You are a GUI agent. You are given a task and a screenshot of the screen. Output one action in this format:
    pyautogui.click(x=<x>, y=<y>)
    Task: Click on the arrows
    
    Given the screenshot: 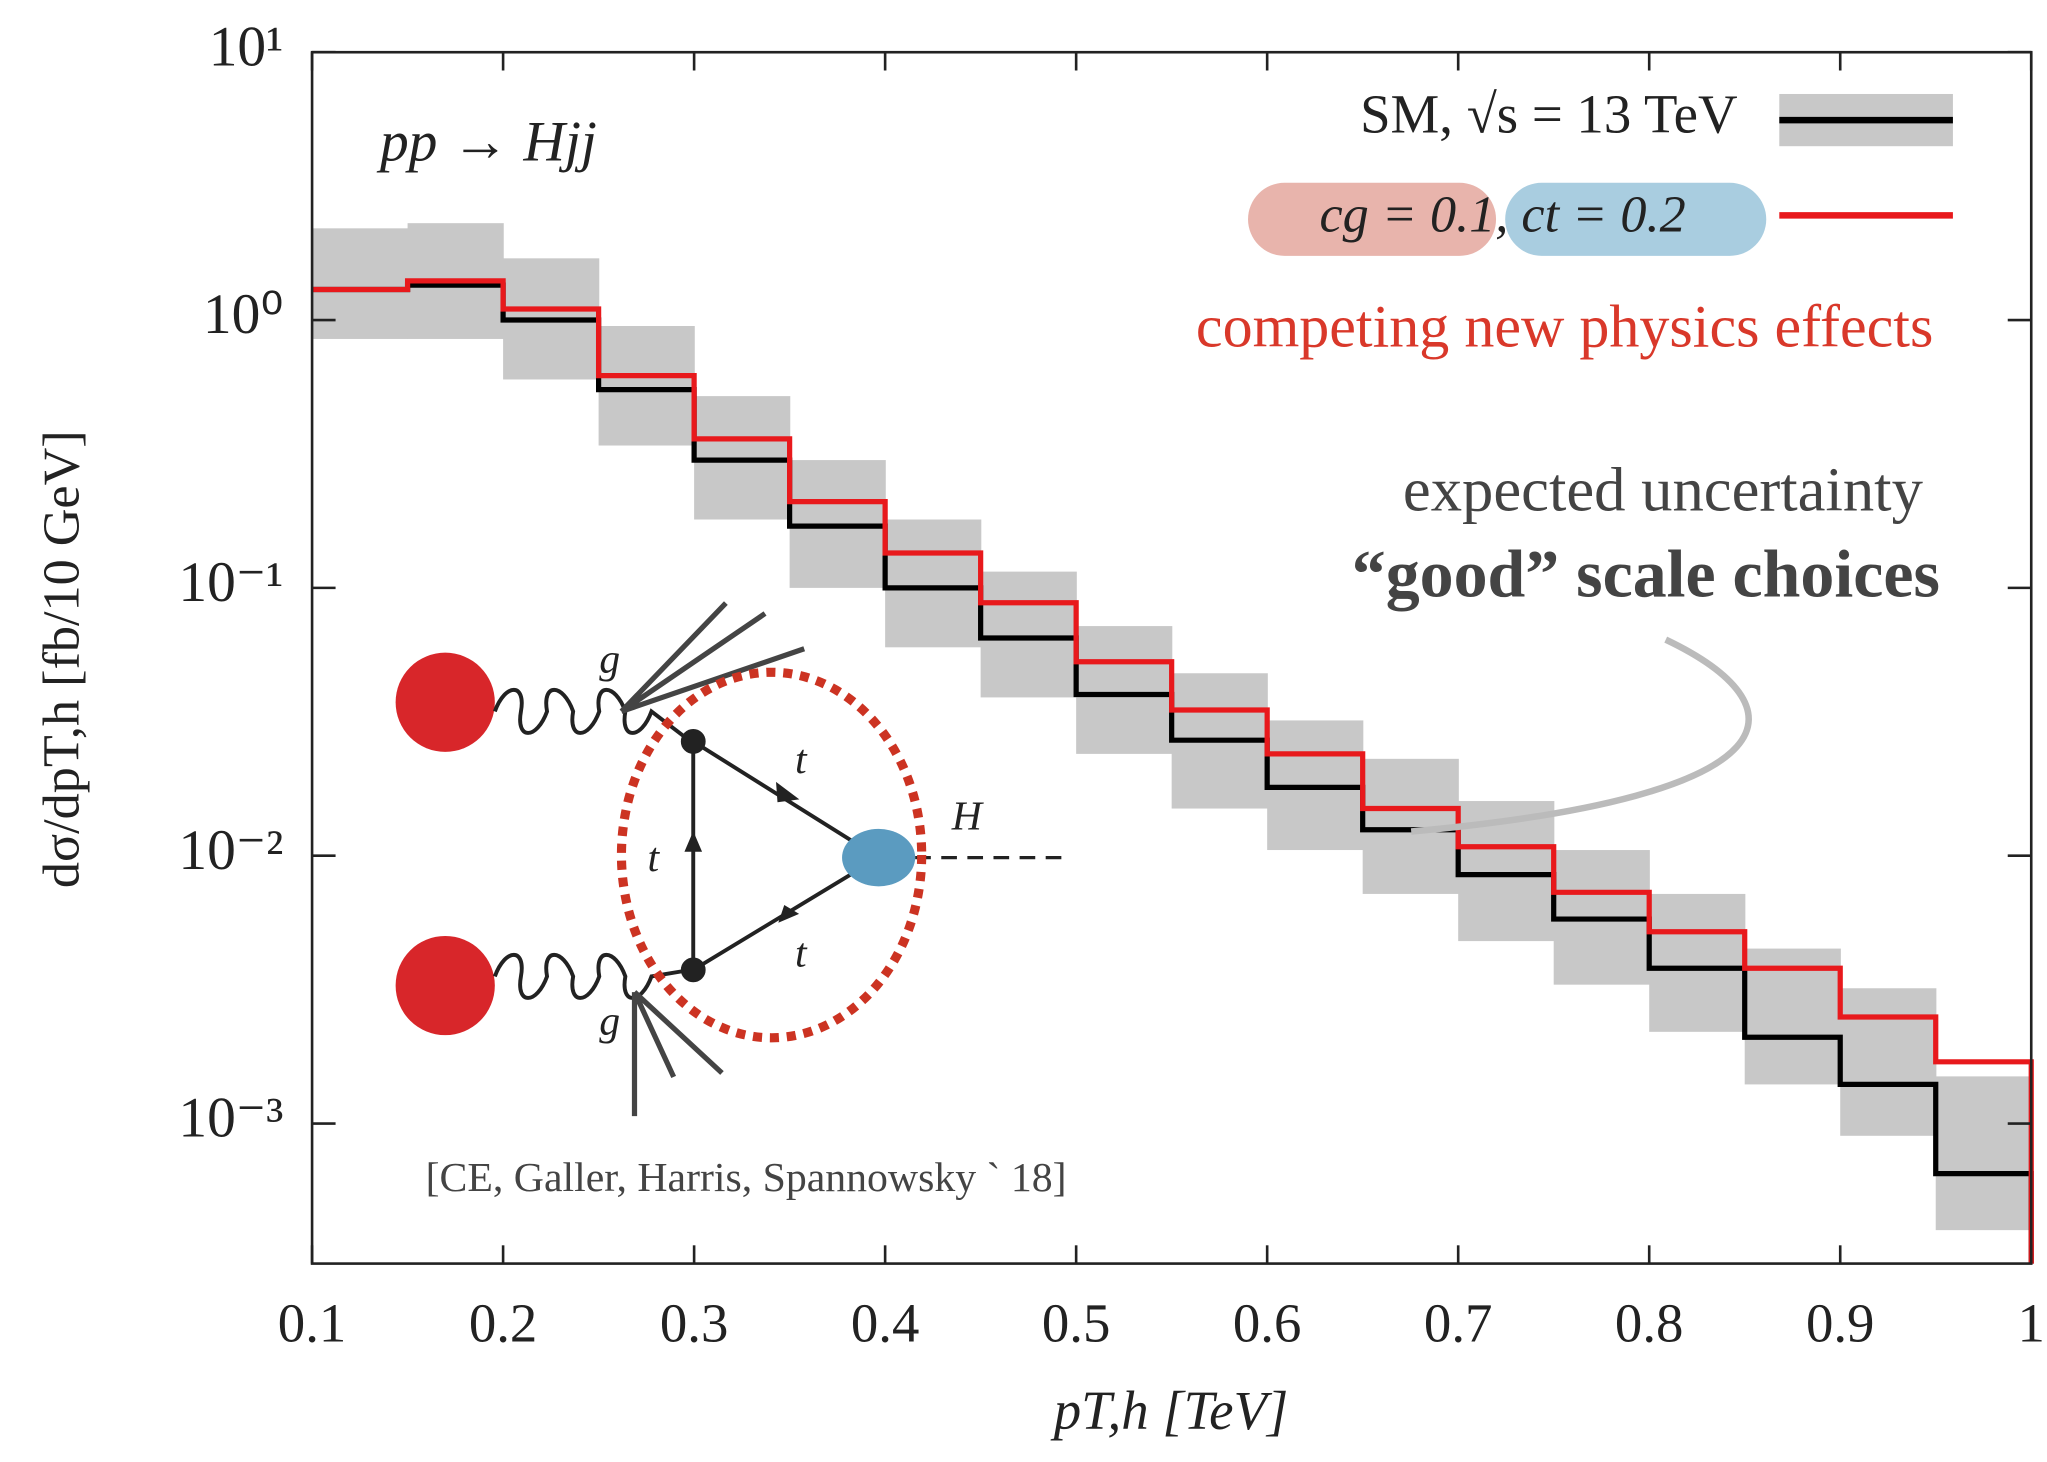 What is the action you would take?
    pyautogui.click(x=742, y=852)
    